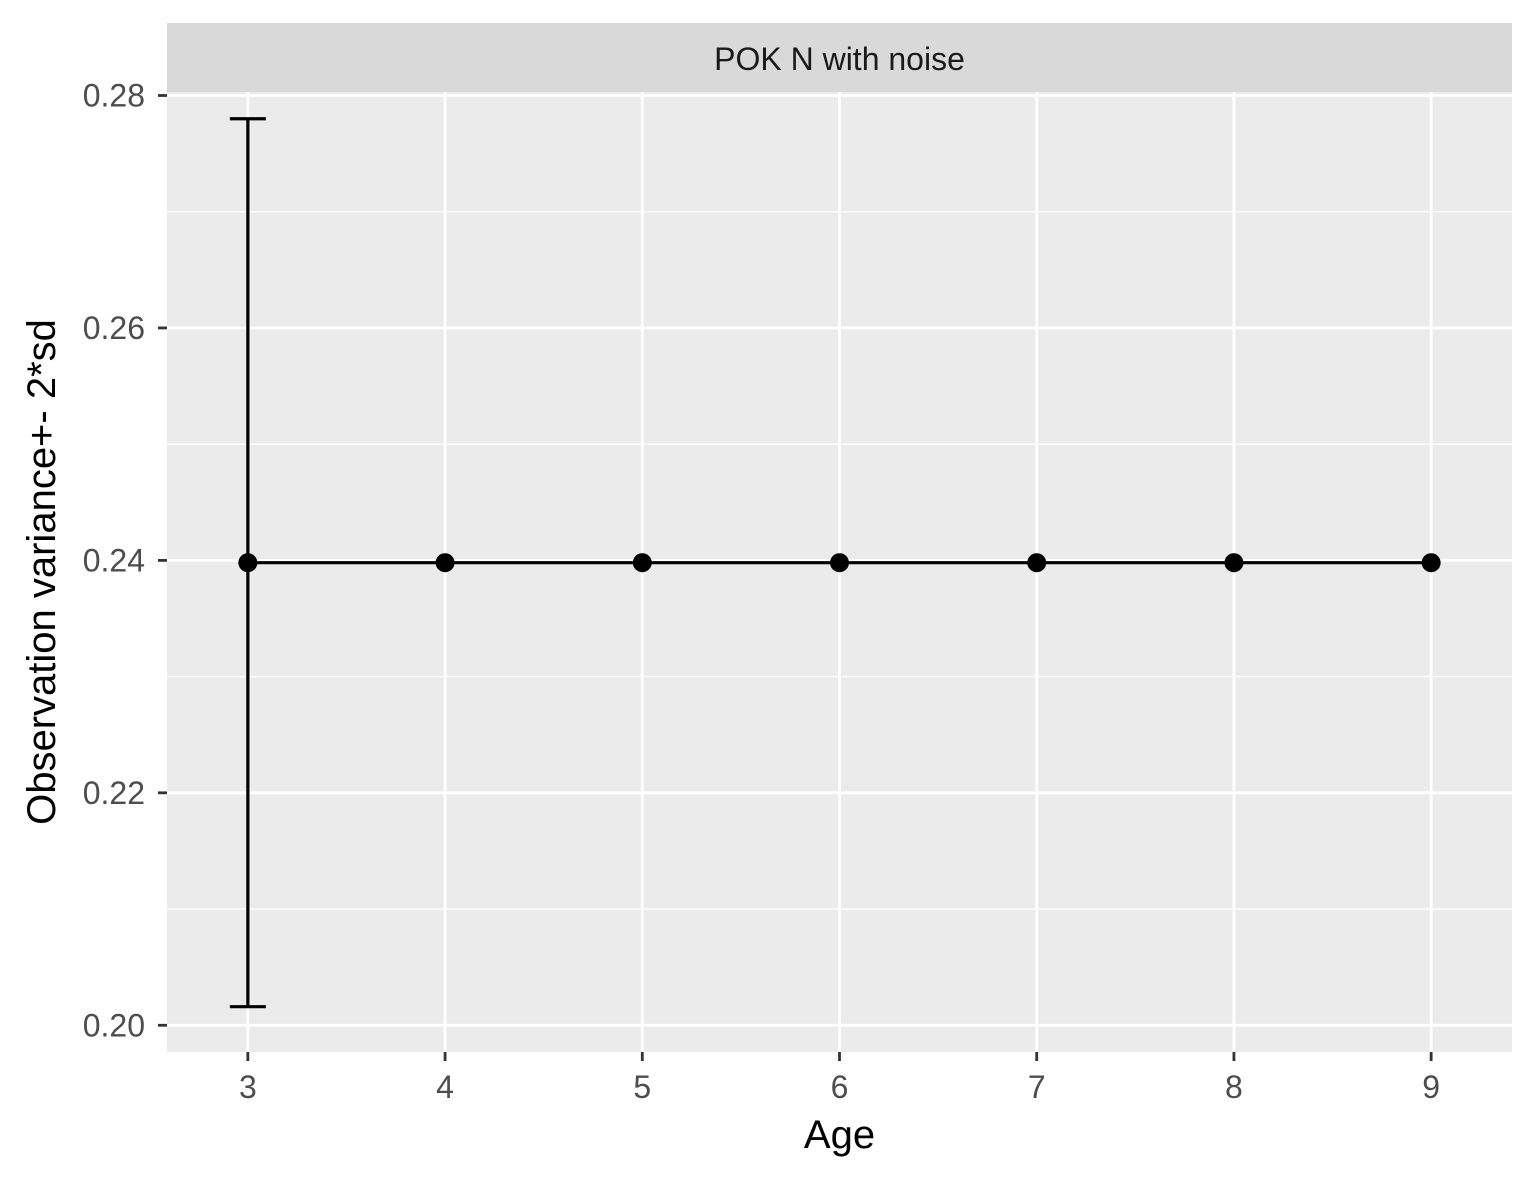 Image resolution: width=1535 pixels, height=1181 pixels. What do you see at coordinates (445, 1087) in the screenshot?
I see `x-tick-label: 4` at bounding box center [445, 1087].